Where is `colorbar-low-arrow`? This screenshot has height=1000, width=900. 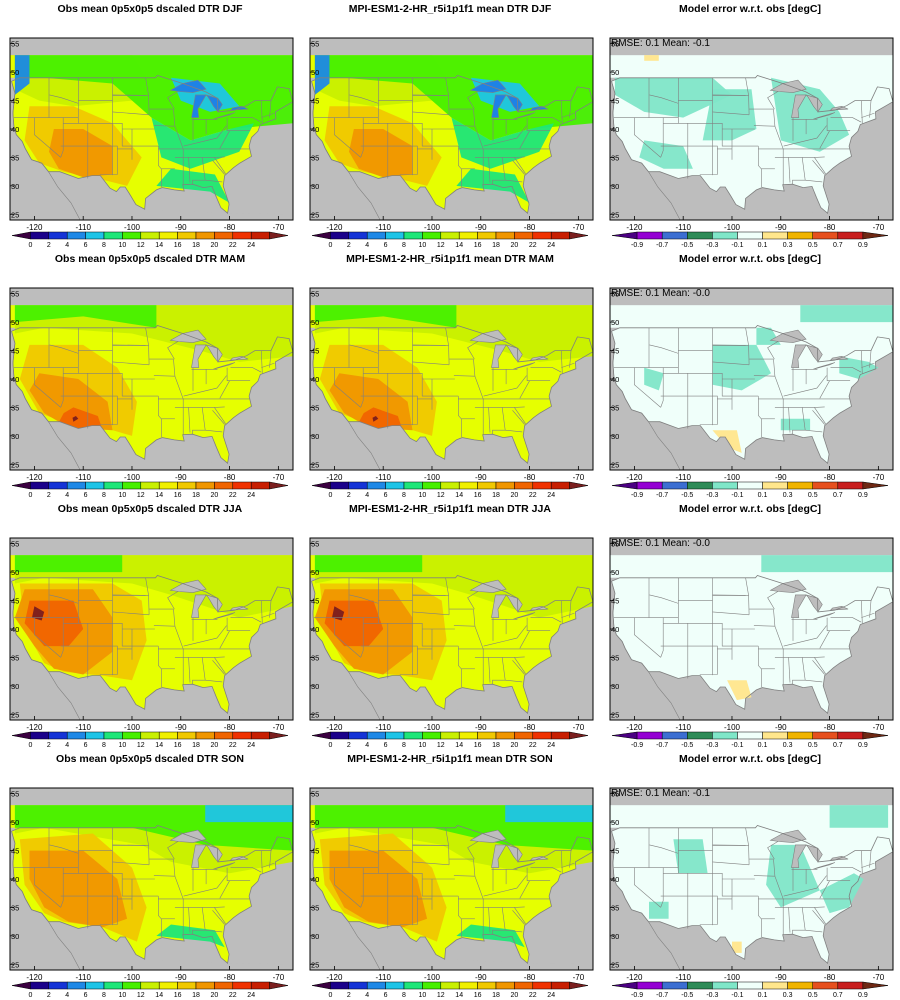 colorbar-low-arrow is located at coordinates (21, 735).